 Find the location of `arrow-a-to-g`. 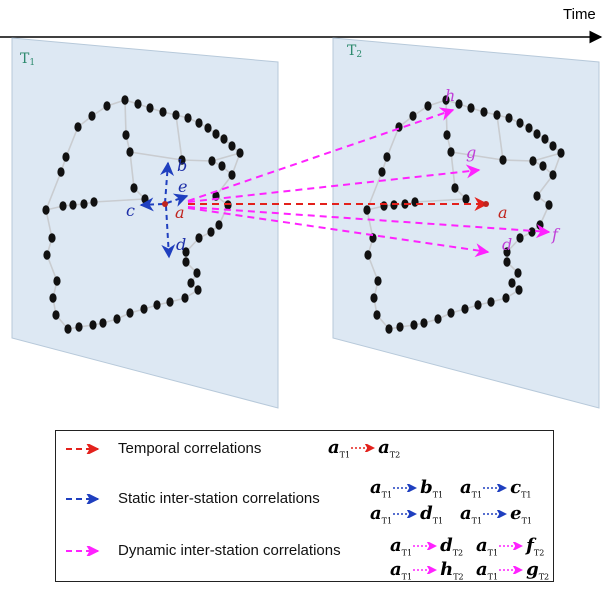

arrow-a-to-g is located at coordinates (334, 183).